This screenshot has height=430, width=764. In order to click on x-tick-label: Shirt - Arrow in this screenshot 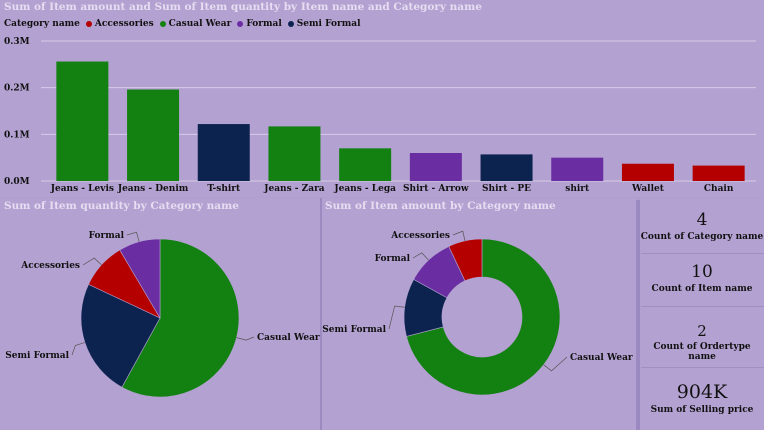, I will do `click(436, 189)`.